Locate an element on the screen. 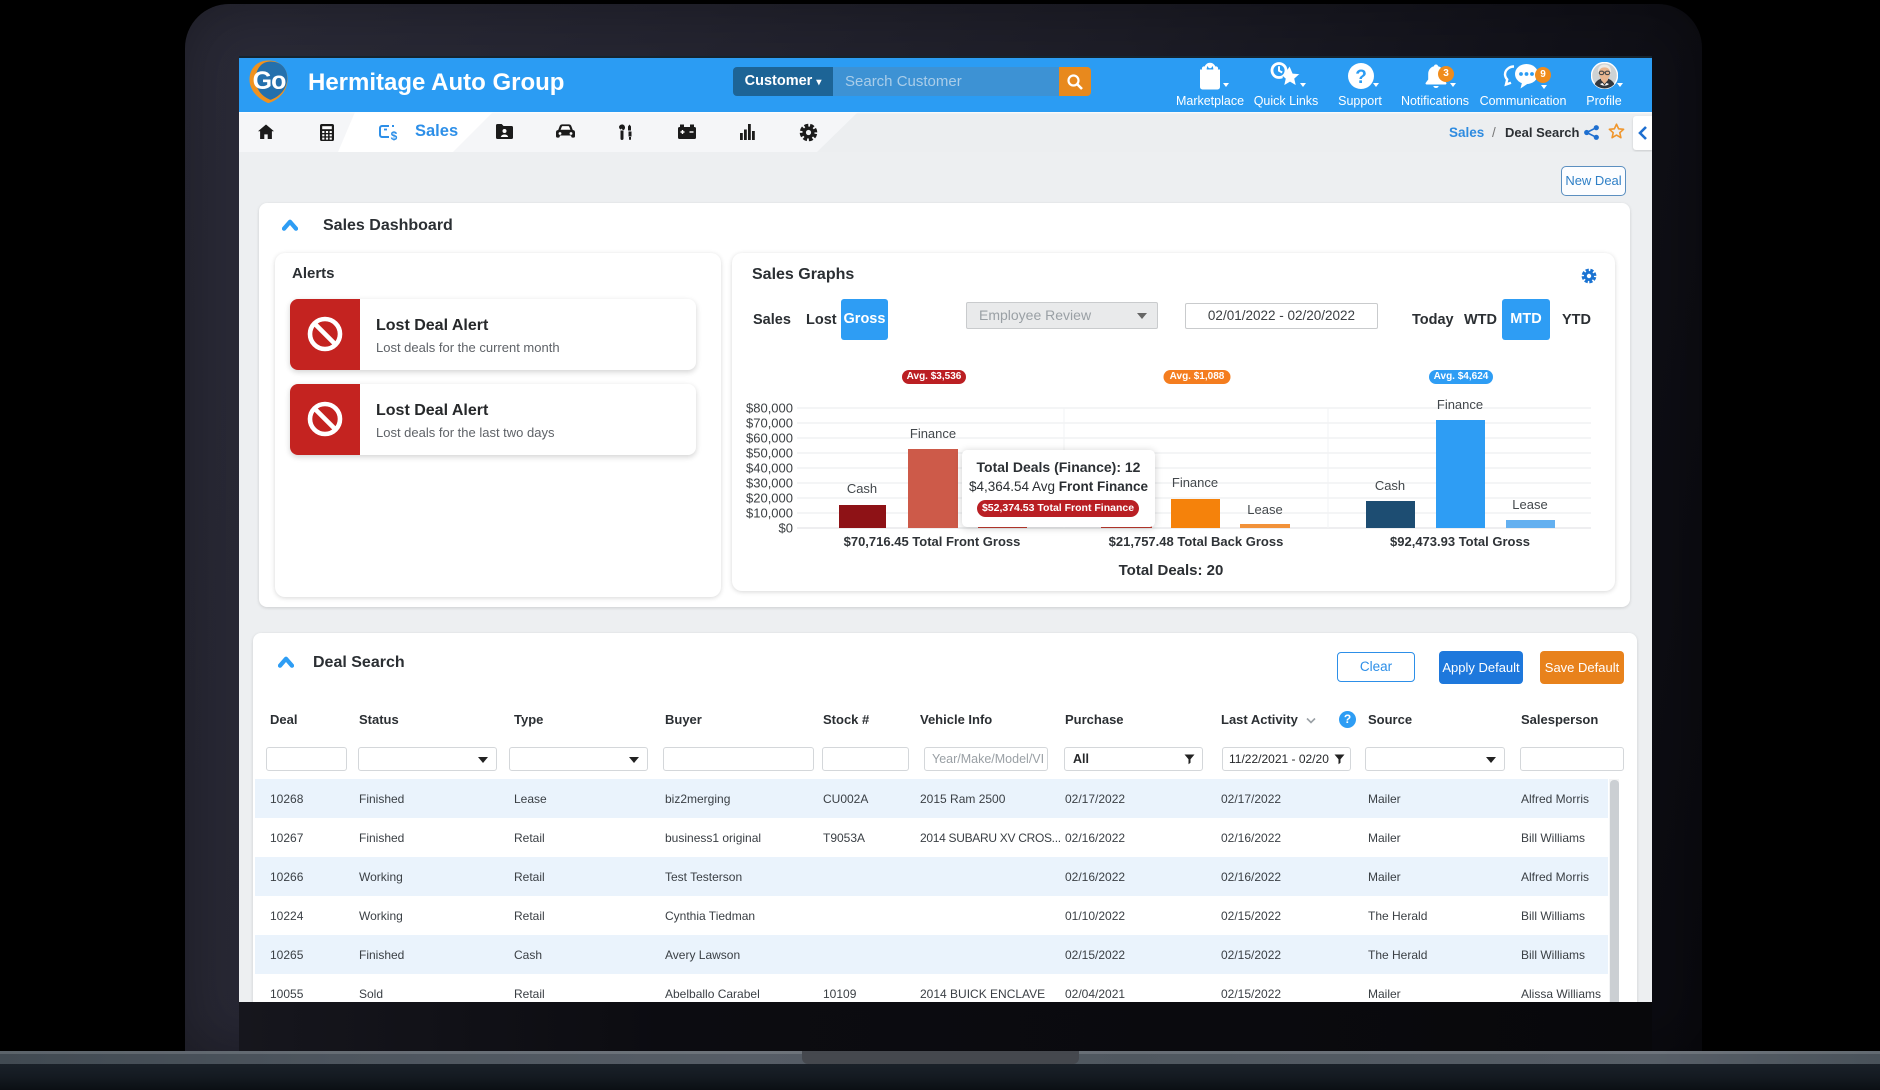 Image resolution: width=1880 pixels, height=1090 pixels. svg-text: $21,757.48 Total Back Gross is located at coordinates (1196, 541).